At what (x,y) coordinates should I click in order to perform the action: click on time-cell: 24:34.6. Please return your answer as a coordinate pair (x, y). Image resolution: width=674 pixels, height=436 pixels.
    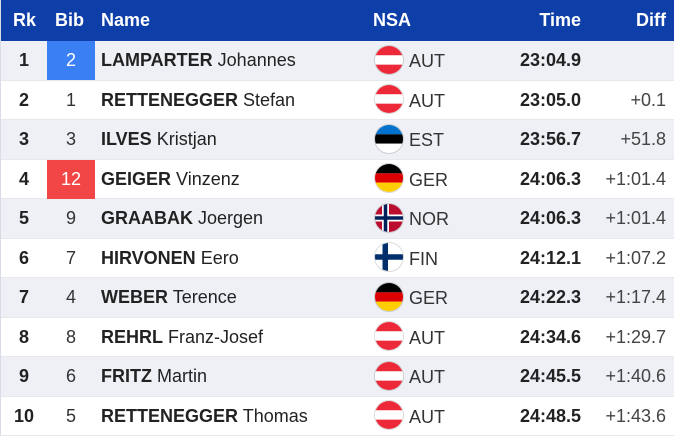
    Looking at the image, I should click on (550, 336).